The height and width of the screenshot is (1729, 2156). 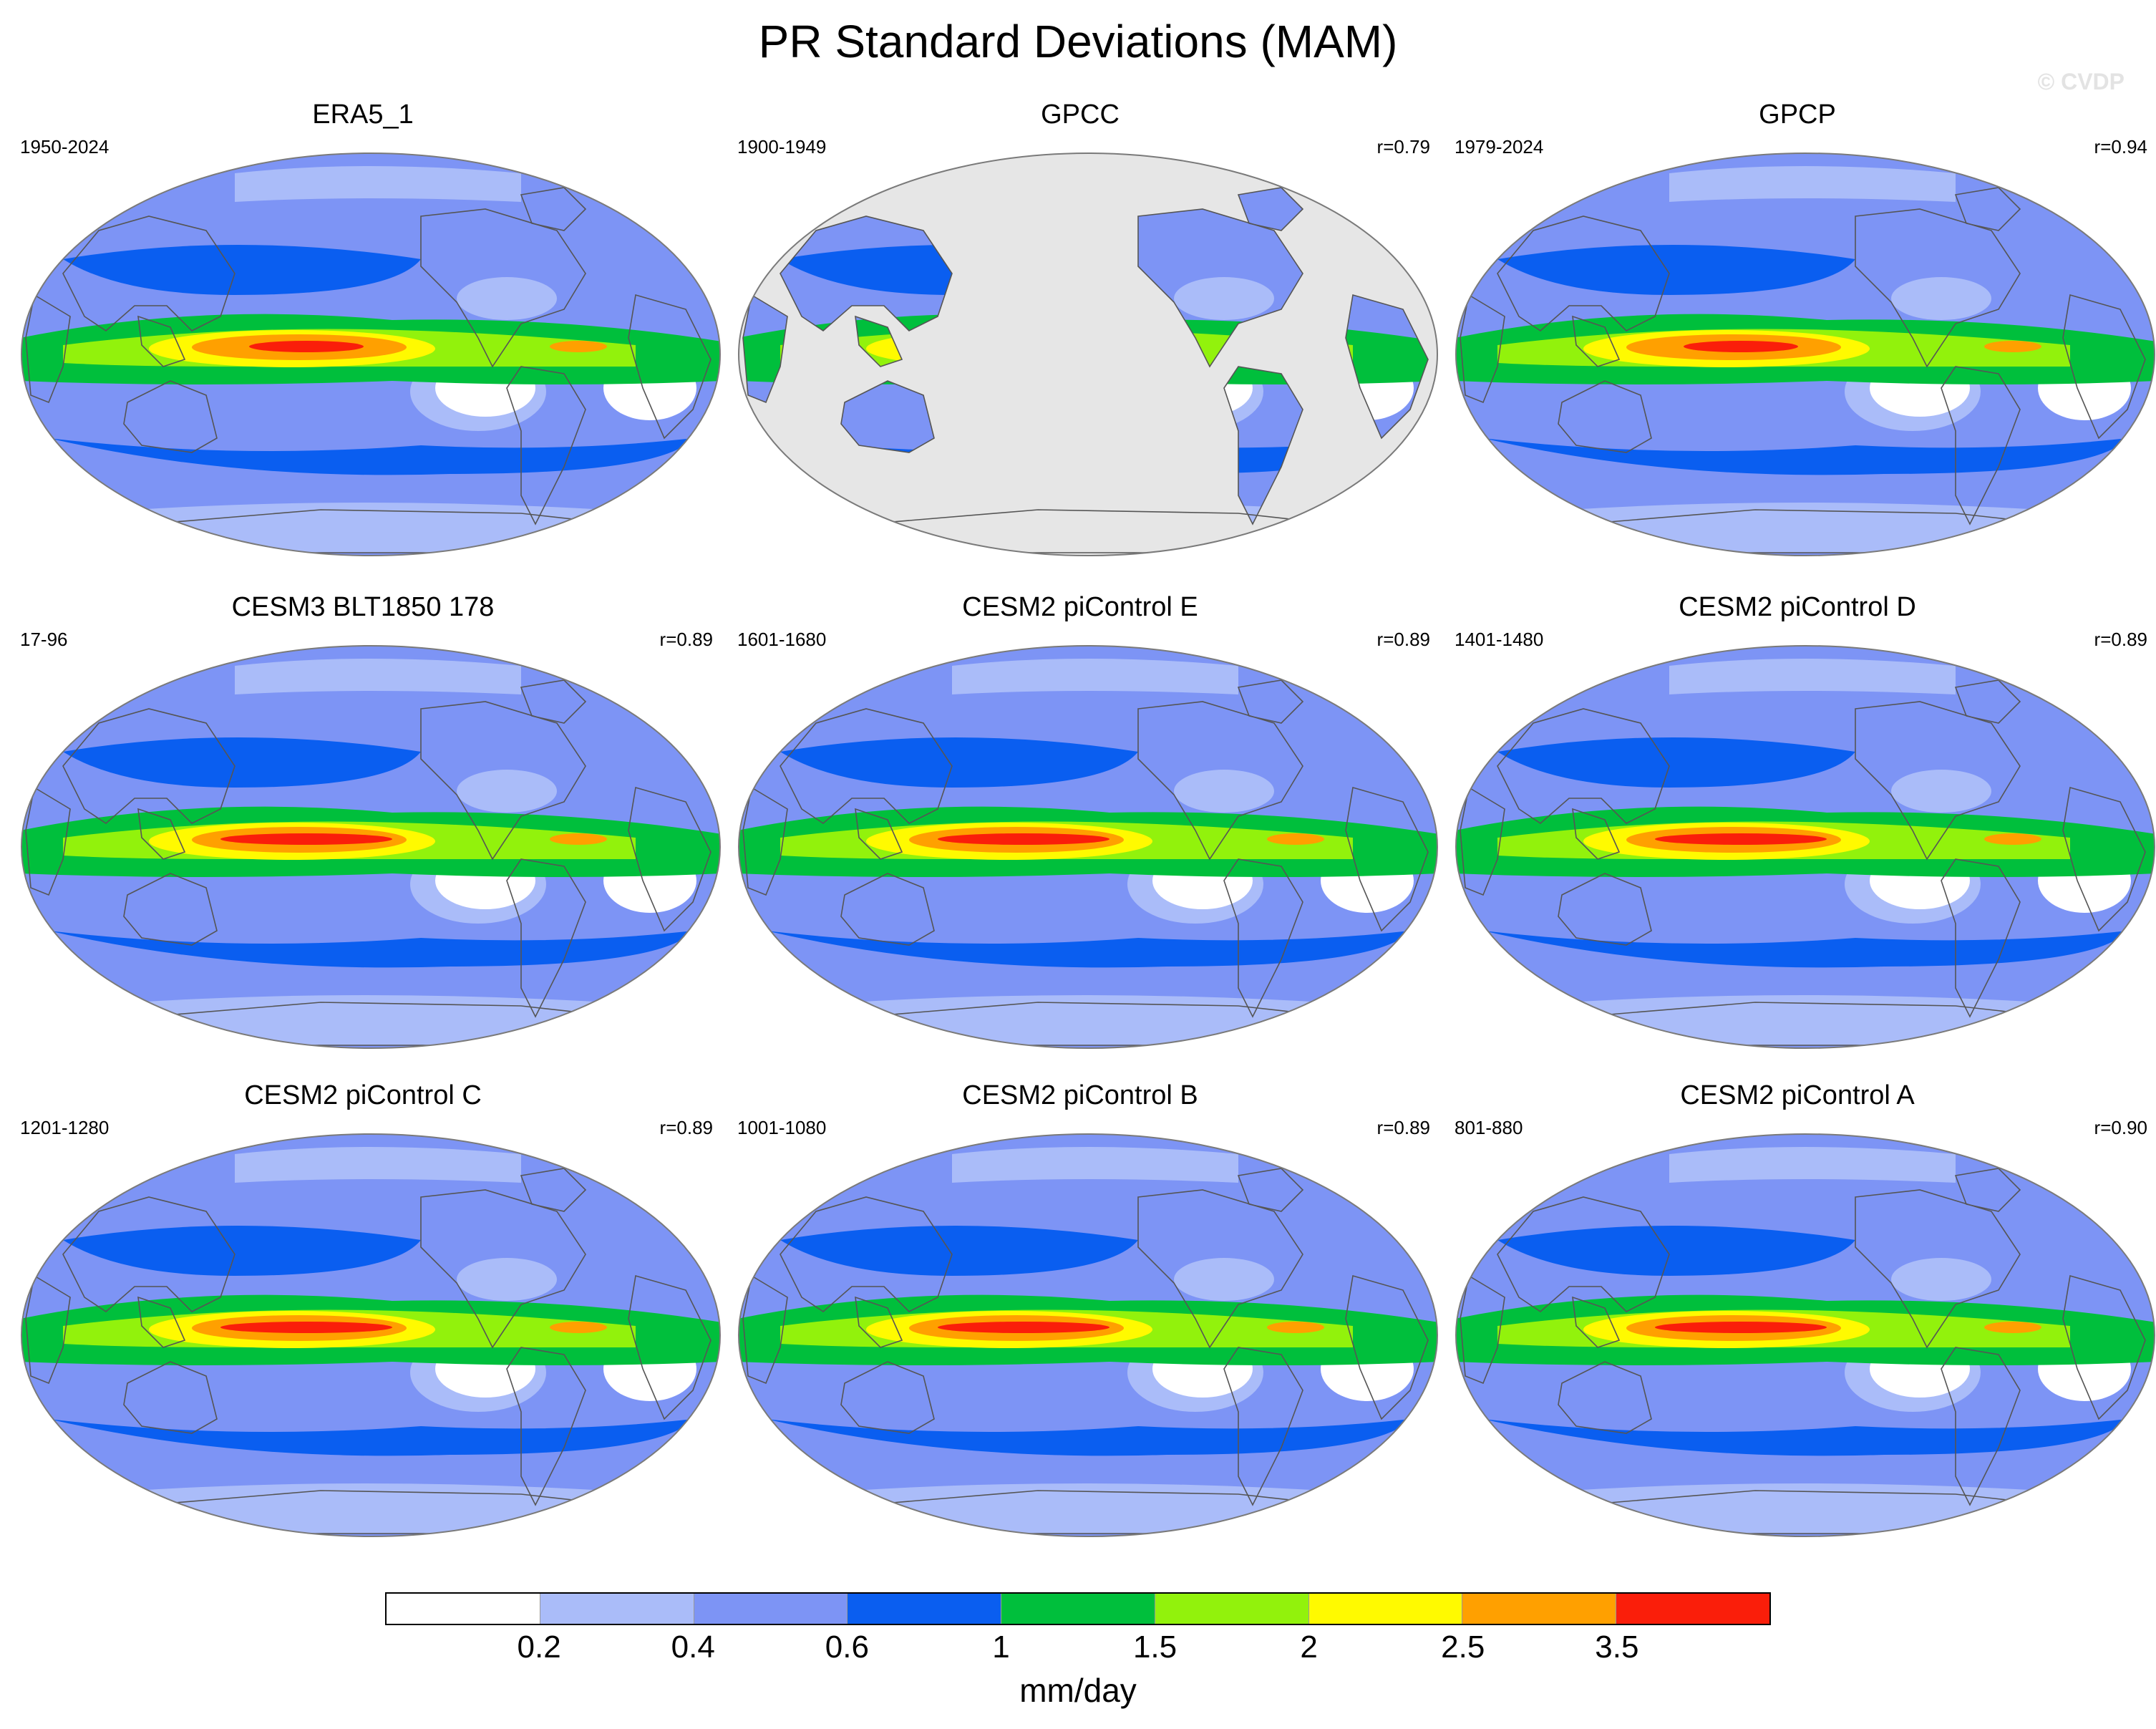 I want to click on map-panel: GPCC 1900-1949 r=0.79, so click(x=1082, y=328).